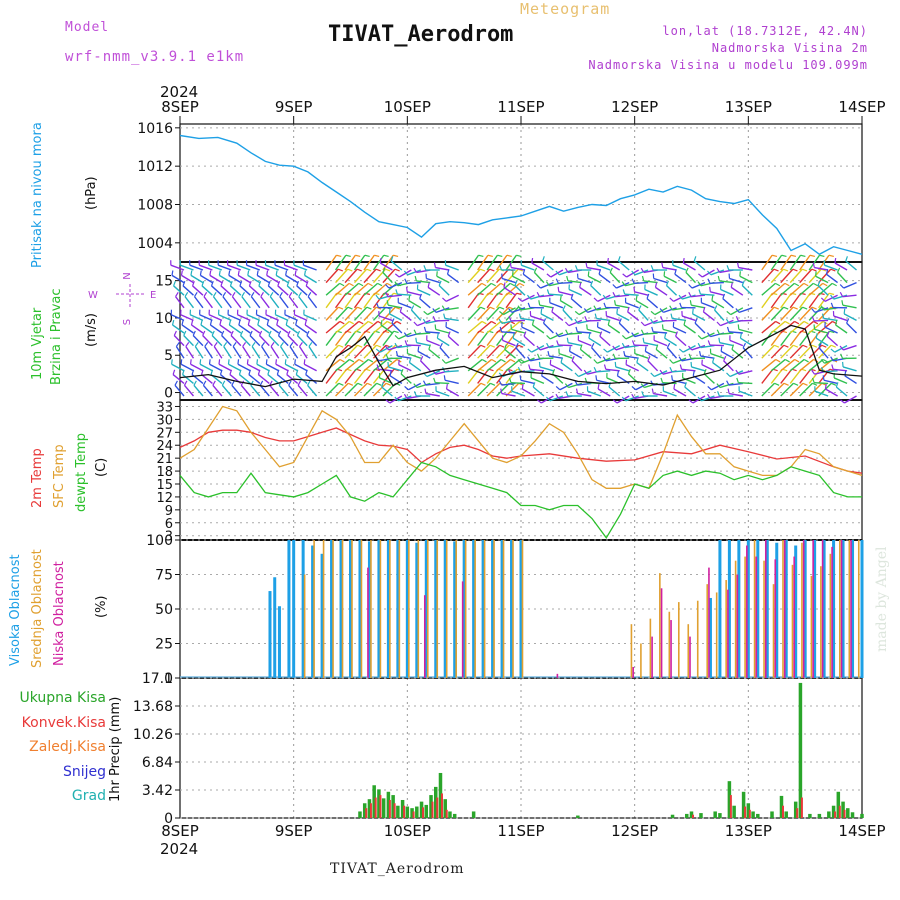 This screenshot has width=900, height=900. What do you see at coordinates (164, 319) in the screenshot?
I see `y-tick-label: 10` at bounding box center [164, 319].